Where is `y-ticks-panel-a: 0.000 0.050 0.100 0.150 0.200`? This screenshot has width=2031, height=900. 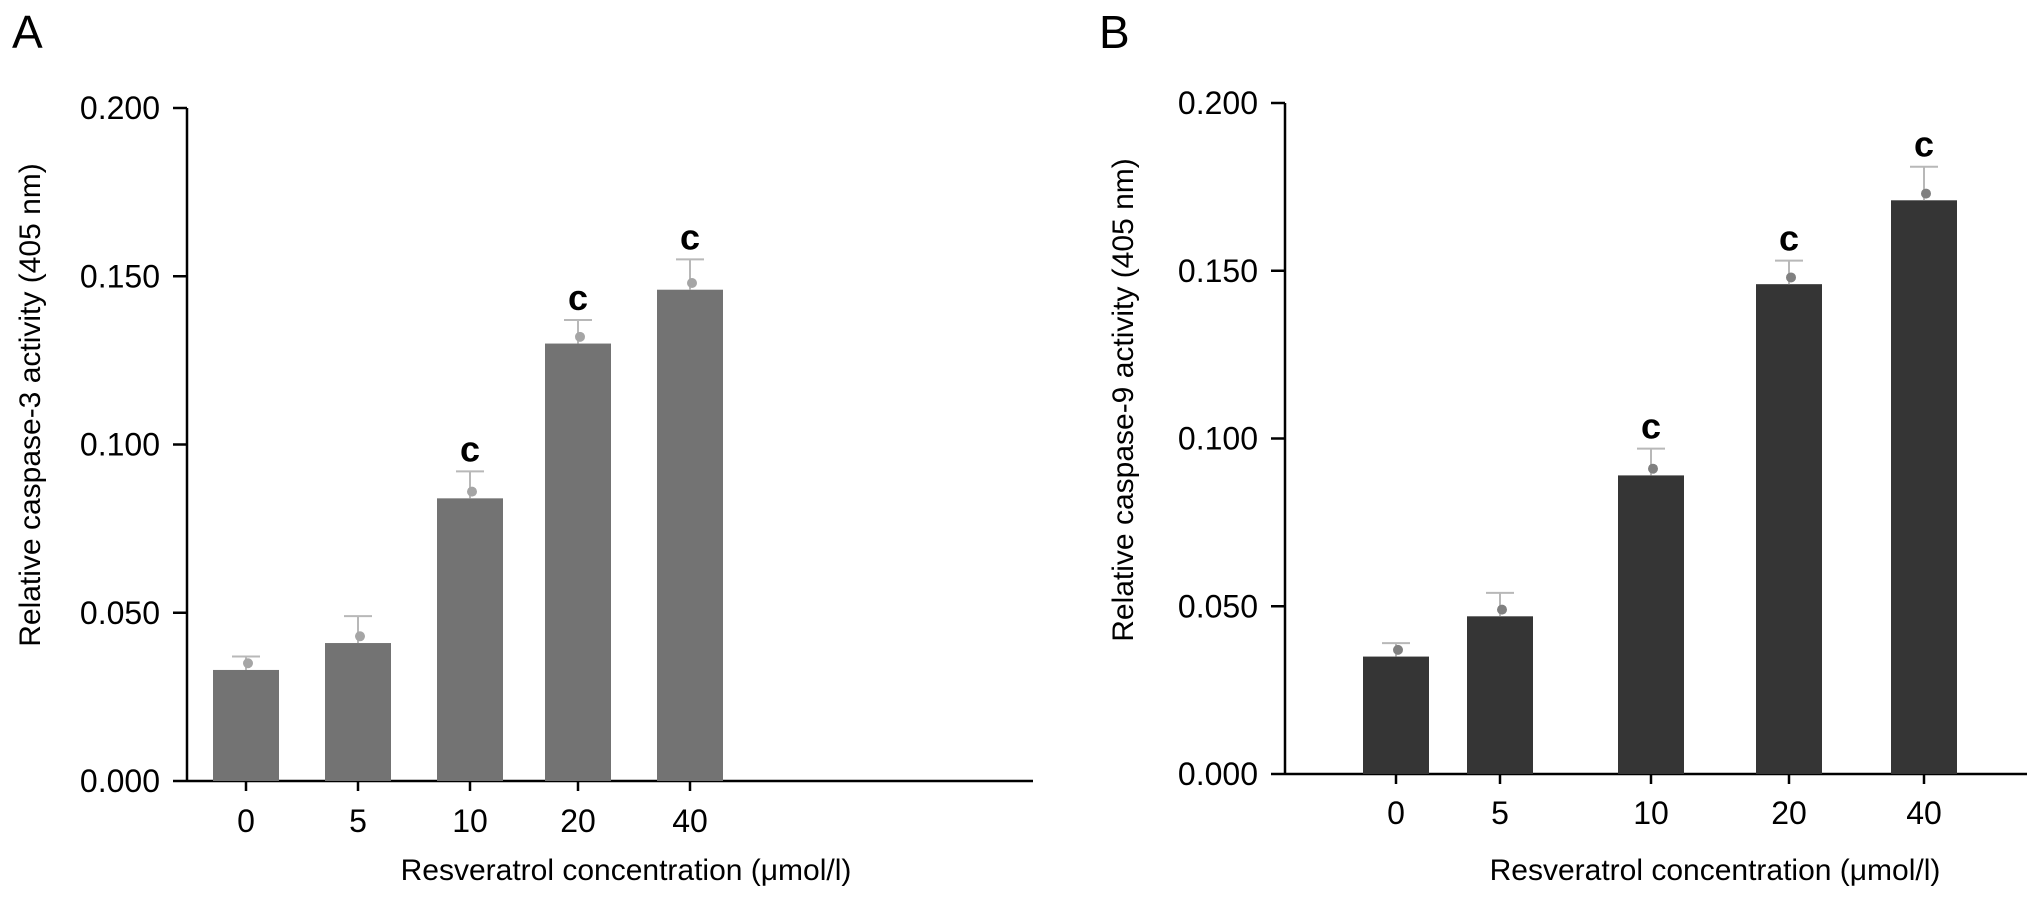
y-ticks-panel-a: 0.000 0.050 0.100 0.150 0.200 is located at coordinates (133, 444).